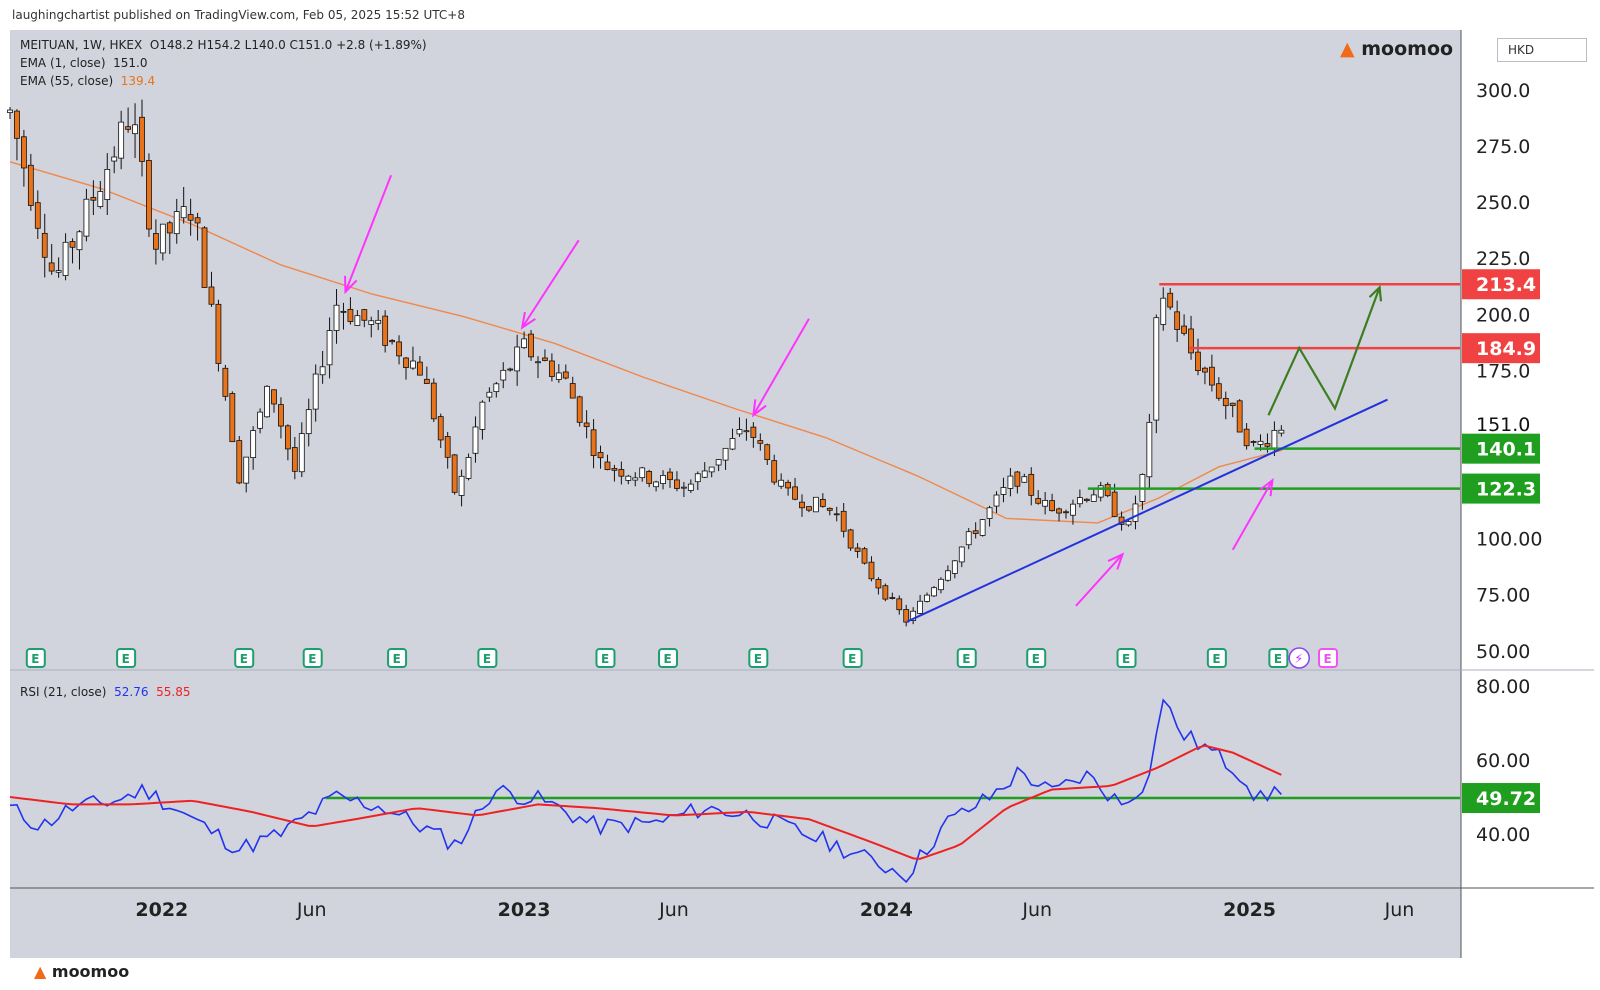 The width and height of the screenshot is (1600, 990). What do you see at coordinates (1503, 652) in the screenshot?
I see `price-tick-label: 50.00` at bounding box center [1503, 652].